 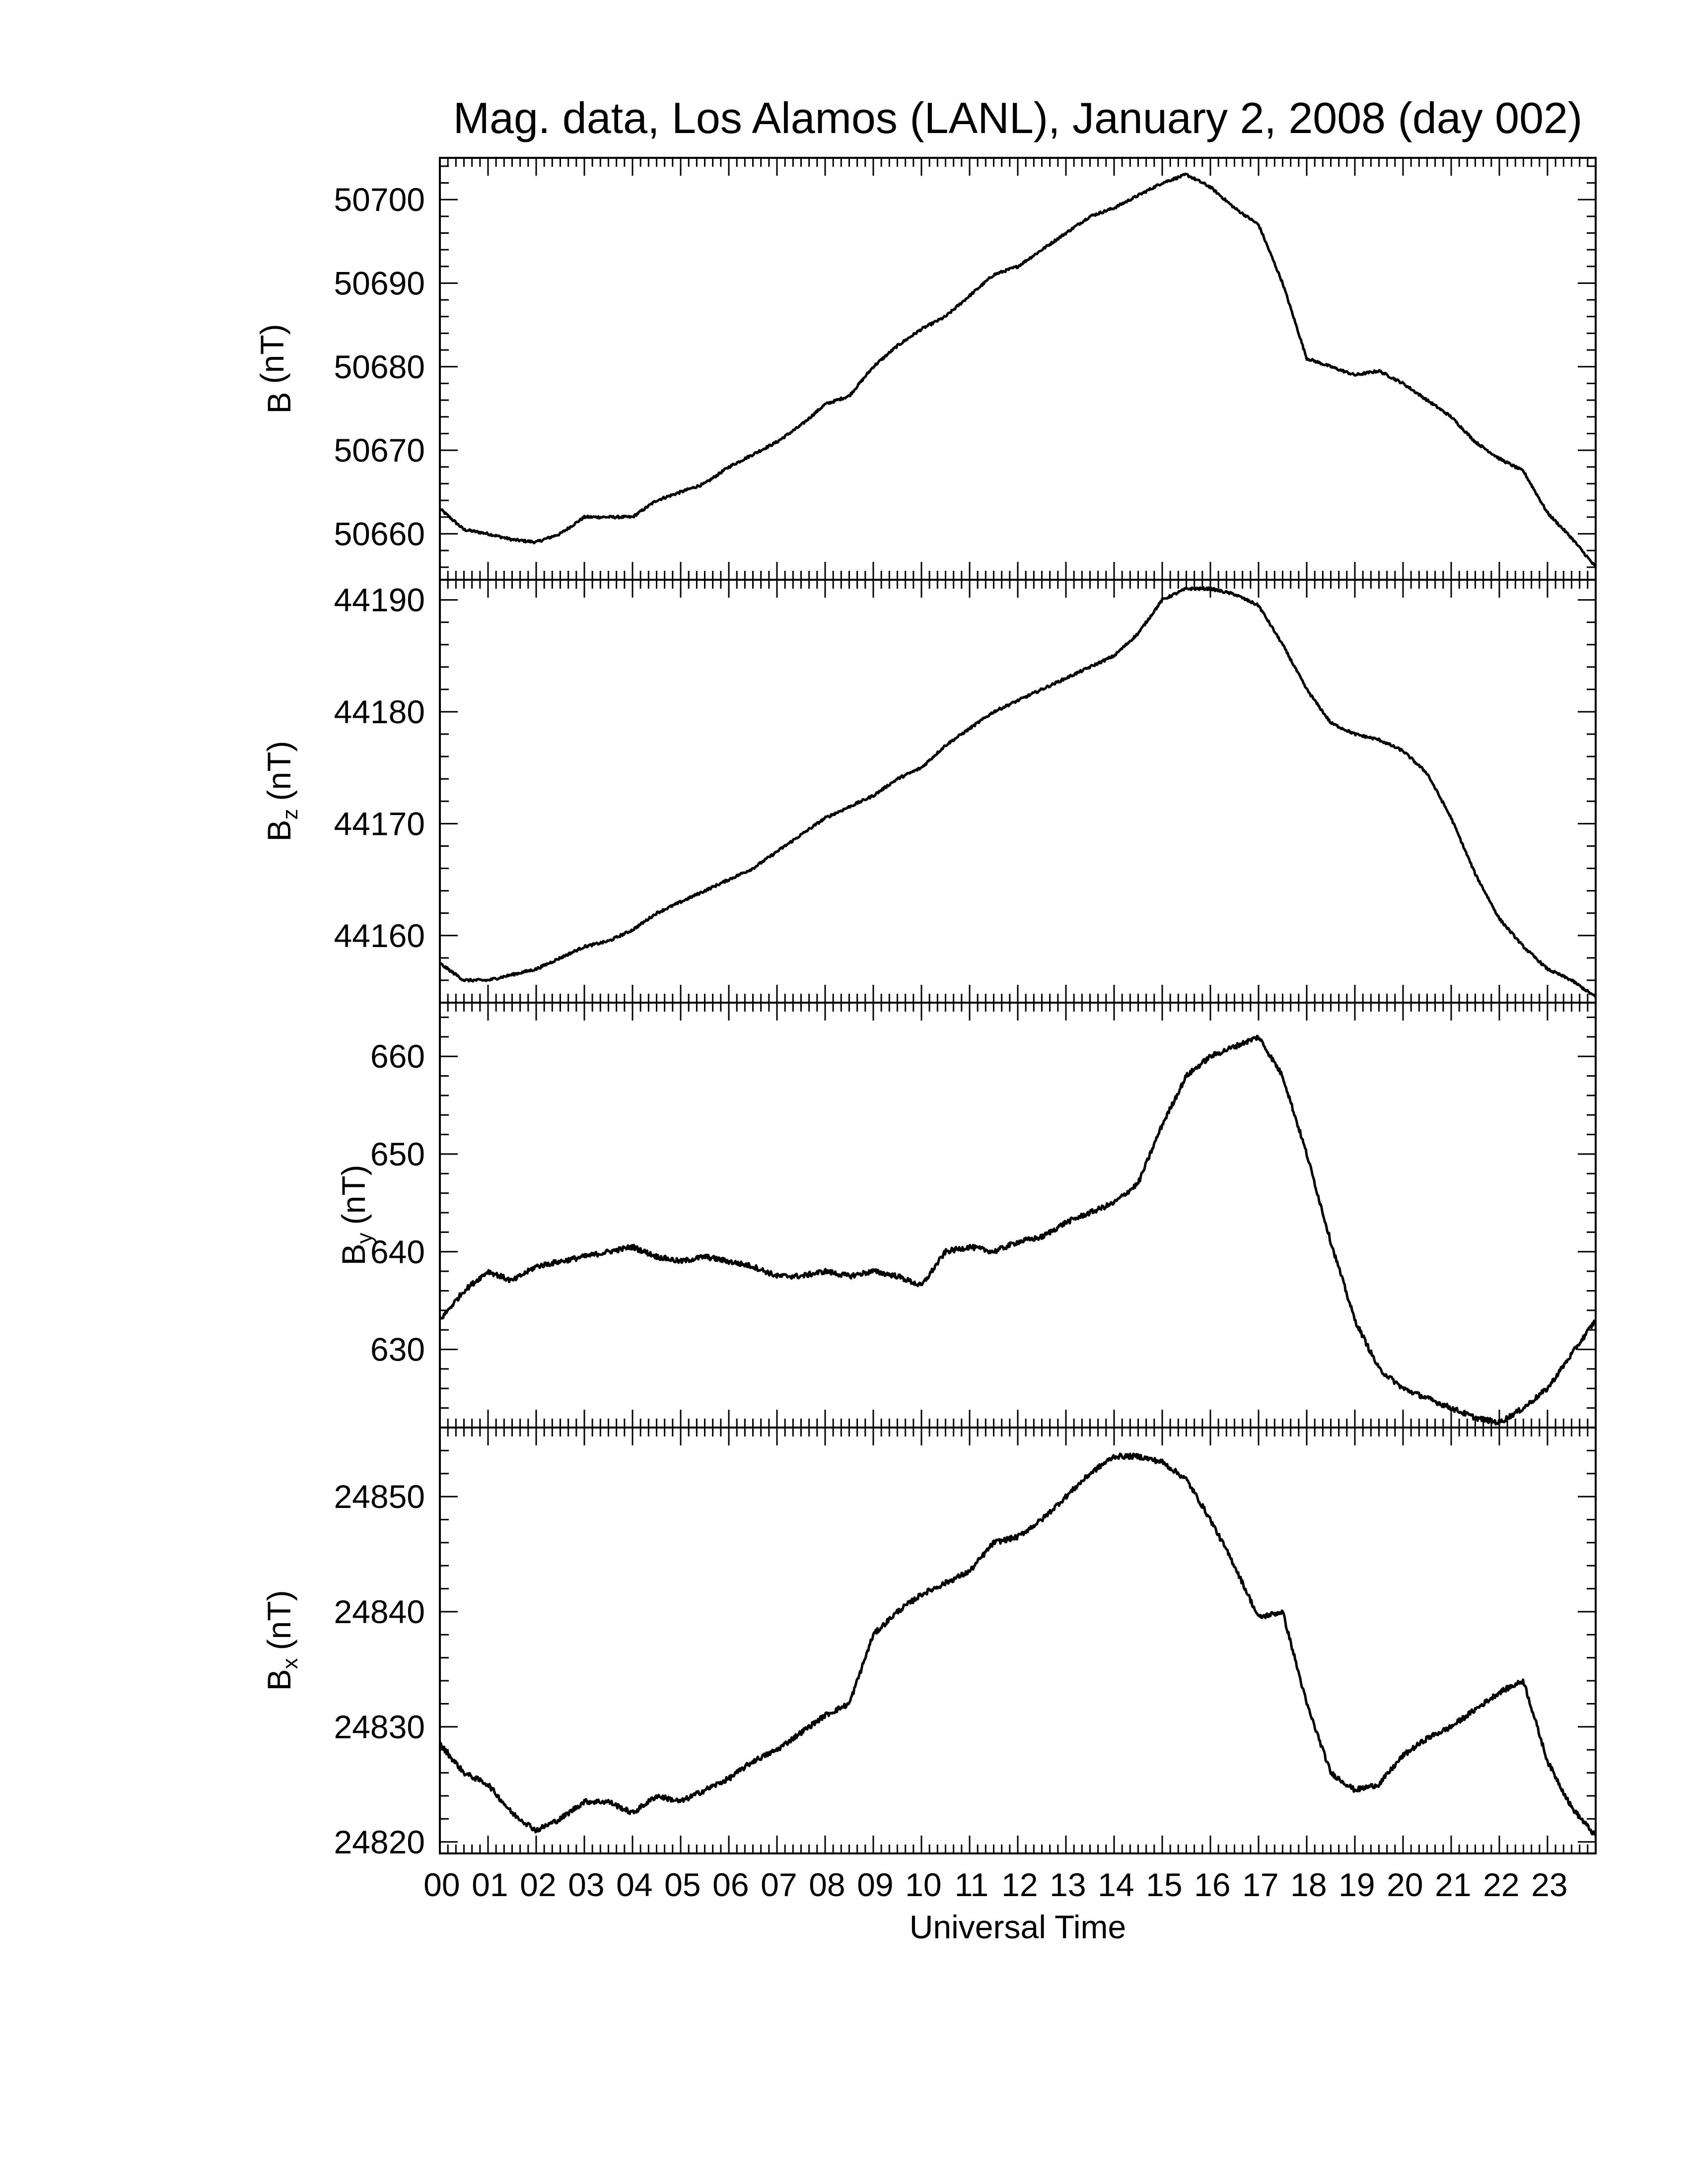 I want to click on y-axis-label-subscript: y, so click(x=364, y=1237).